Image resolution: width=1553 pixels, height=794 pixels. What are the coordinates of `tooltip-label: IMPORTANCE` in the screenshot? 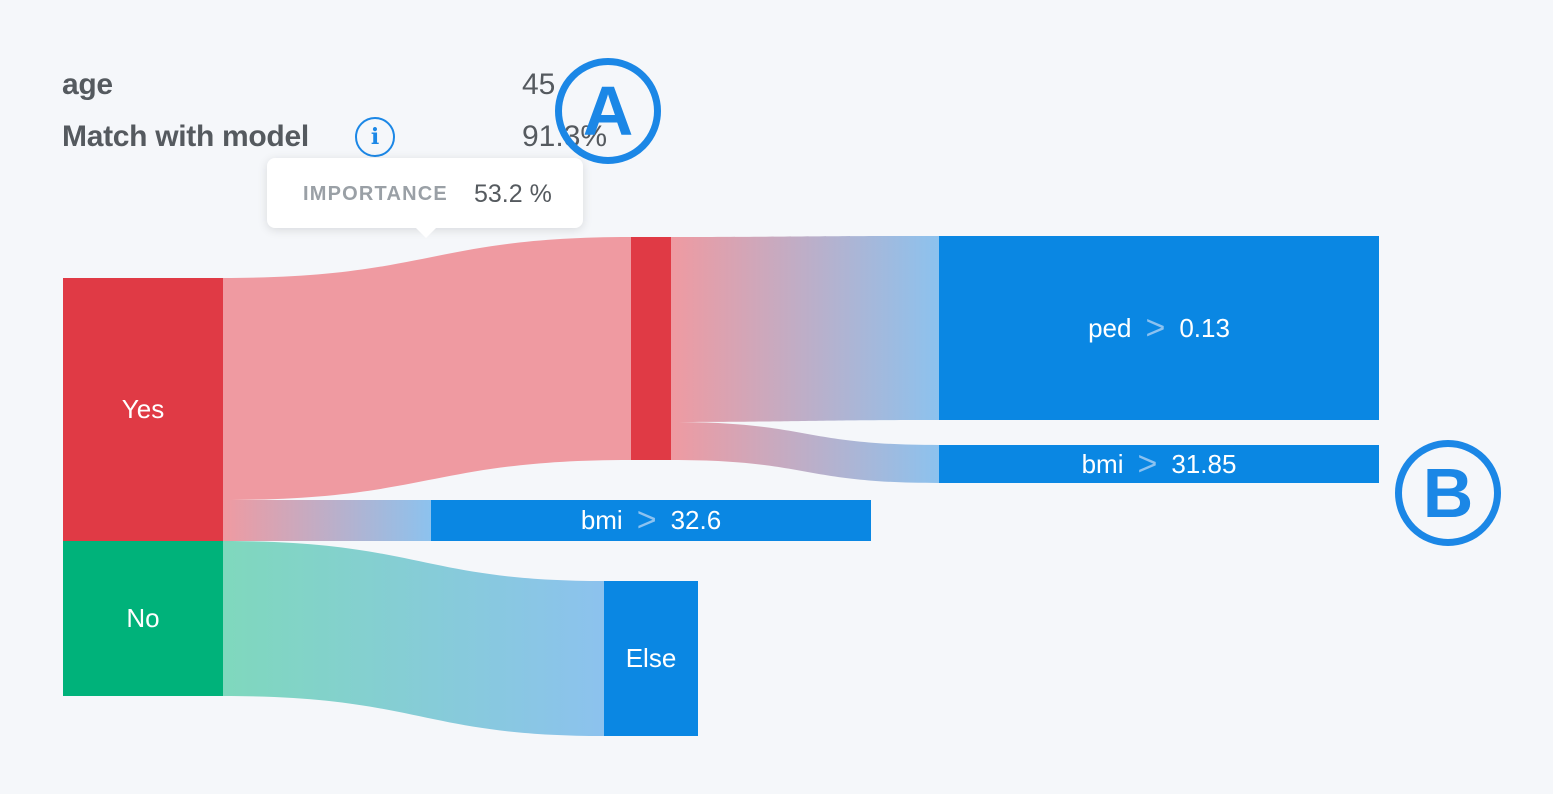 It's located at (375, 194).